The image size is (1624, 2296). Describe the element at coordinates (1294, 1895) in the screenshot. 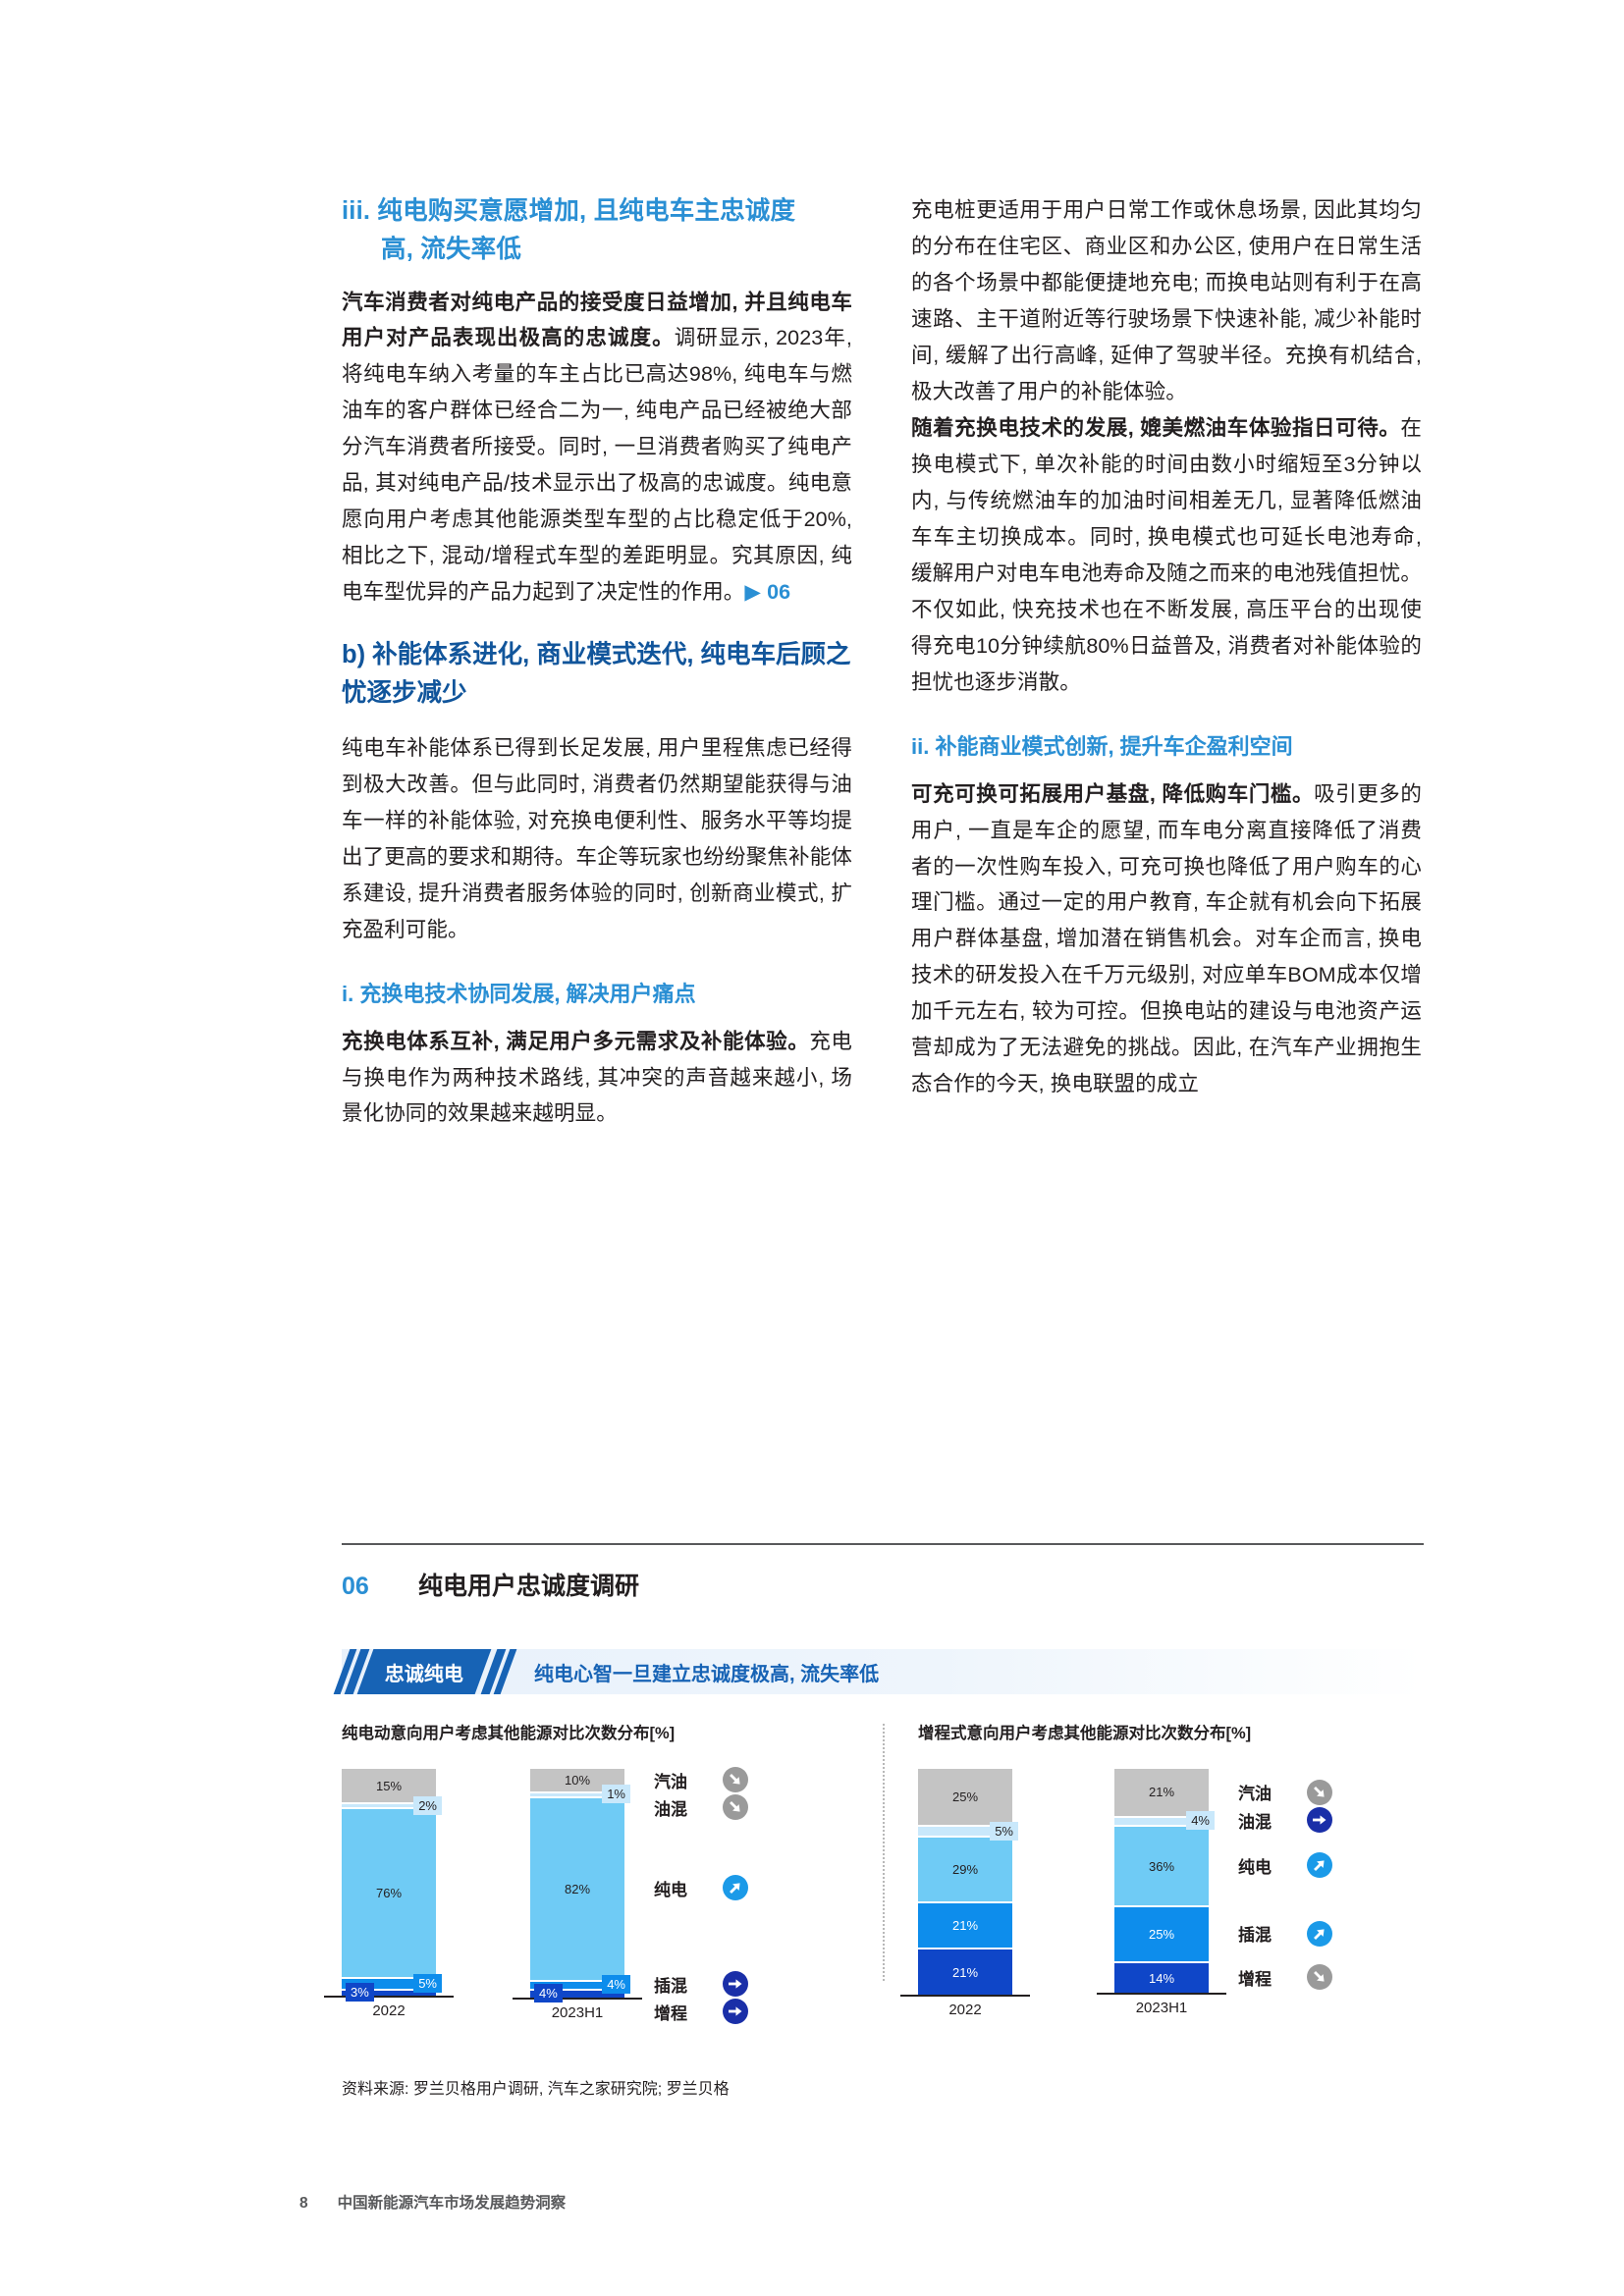

I see `chart-erev-legend: 汽油油混纯电插混增程` at that location.